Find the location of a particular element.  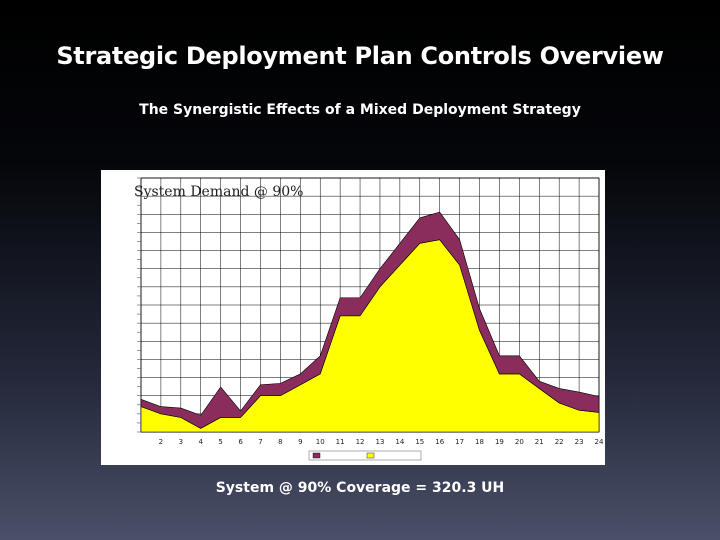

chart-legend is located at coordinates (365, 455).